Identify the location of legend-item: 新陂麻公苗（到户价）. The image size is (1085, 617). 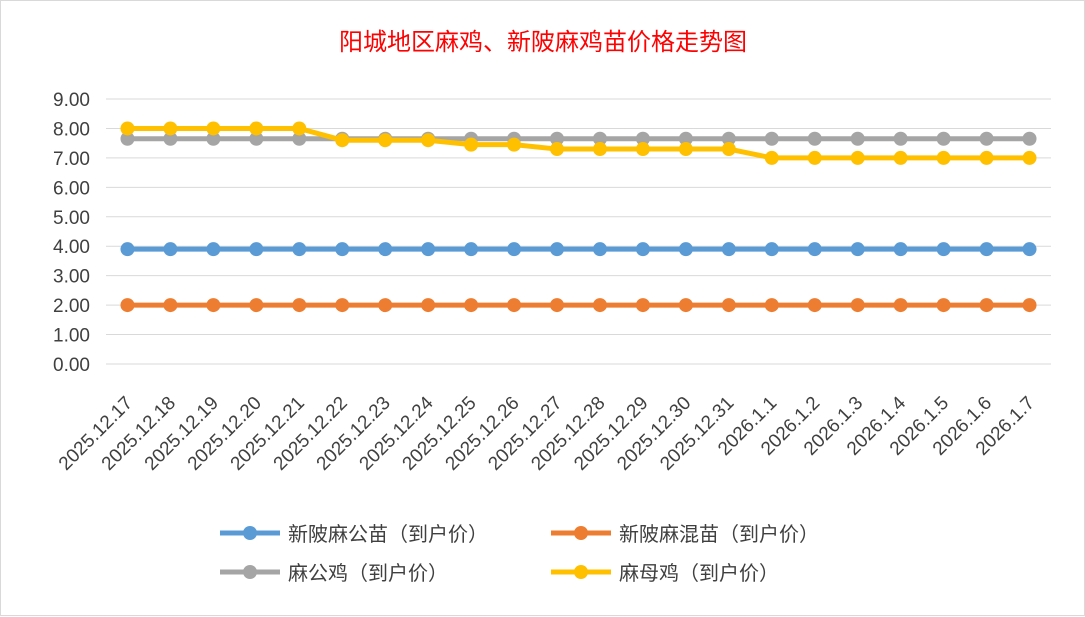
(354, 534).